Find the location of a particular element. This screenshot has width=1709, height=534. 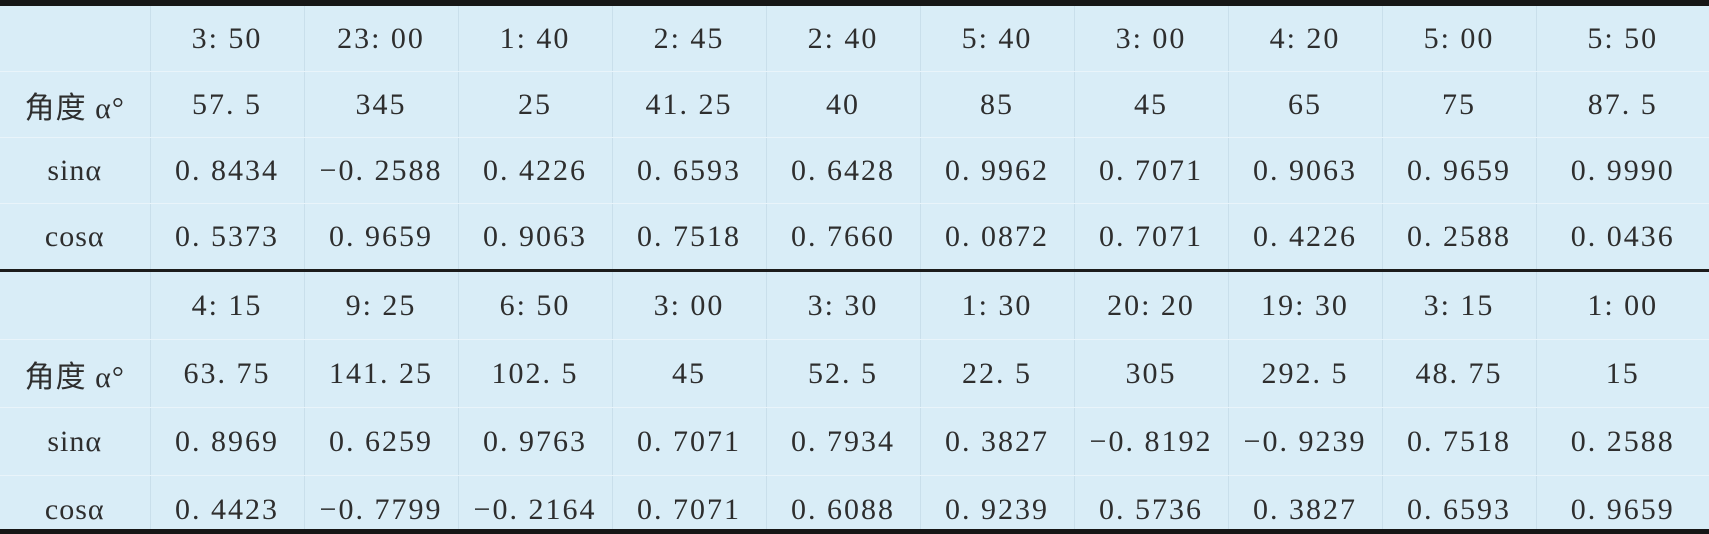

time-cell: 3: 30 is located at coordinates (843, 306).